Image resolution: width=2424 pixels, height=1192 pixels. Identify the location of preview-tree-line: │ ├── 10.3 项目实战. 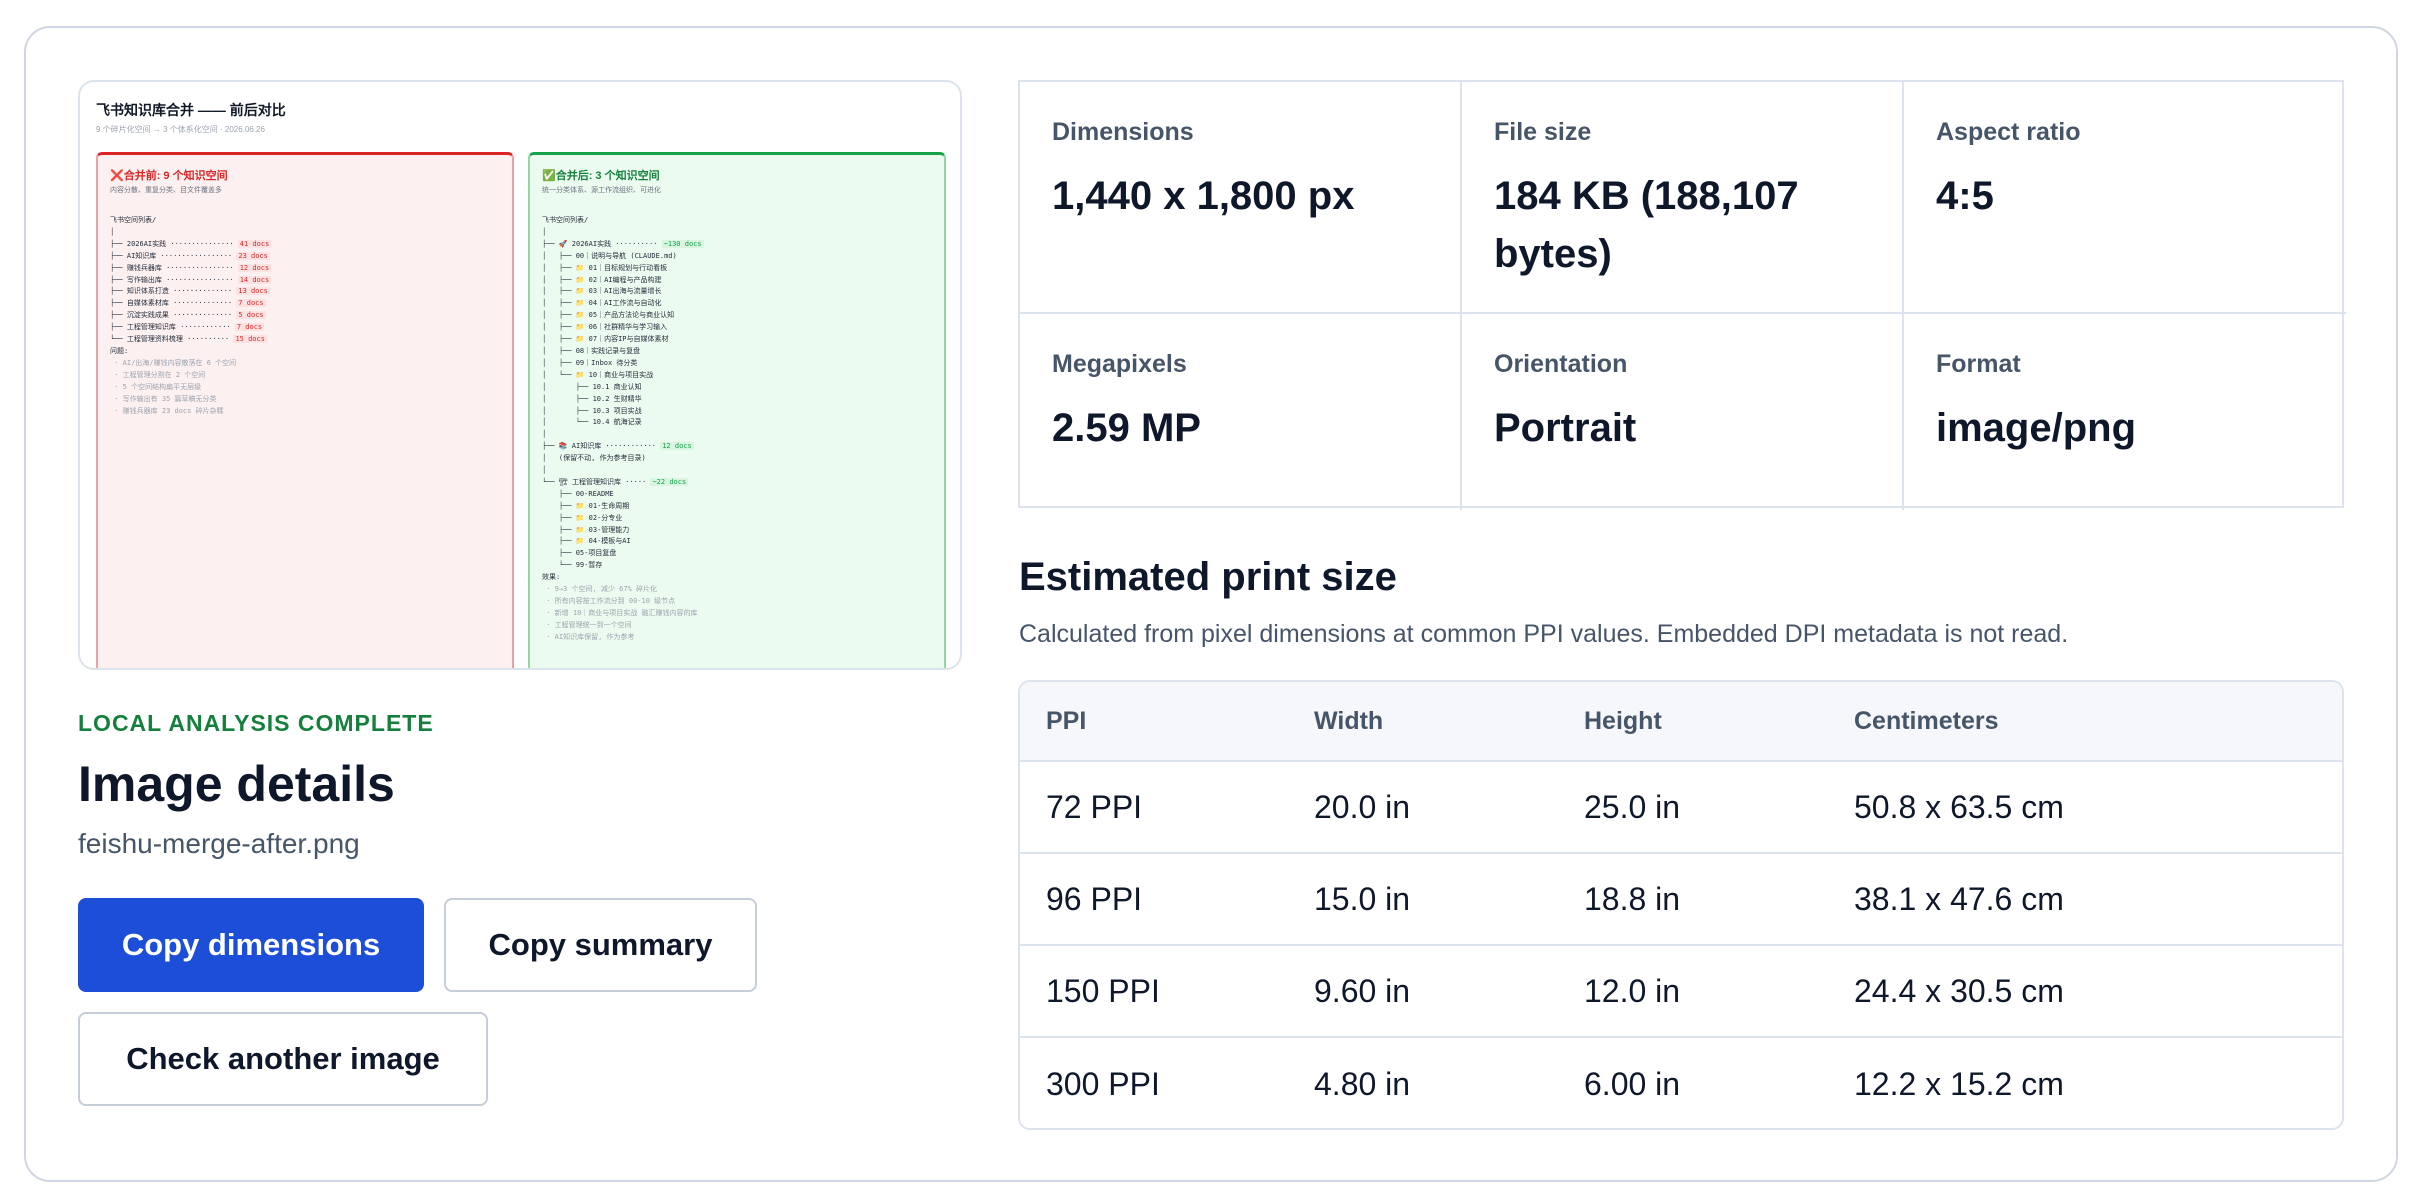
(592, 410).